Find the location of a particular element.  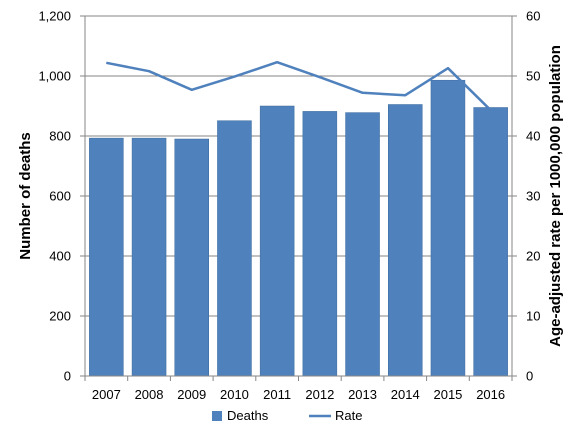

bar-2010 is located at coordinates (234, 248).